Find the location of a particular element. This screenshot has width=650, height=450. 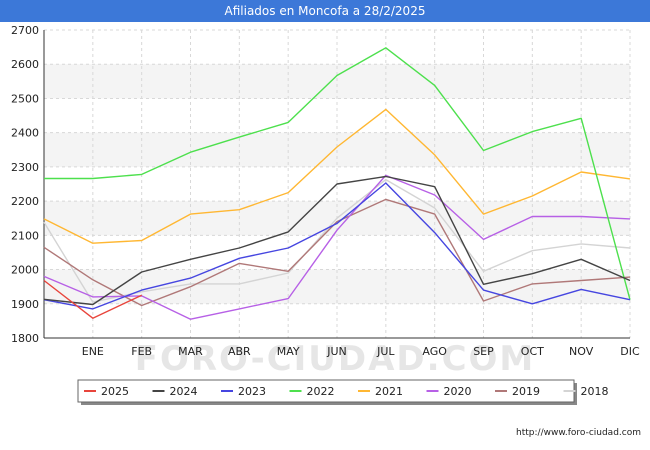

x-tick-label: NOV is located at coordinates (581, 351).